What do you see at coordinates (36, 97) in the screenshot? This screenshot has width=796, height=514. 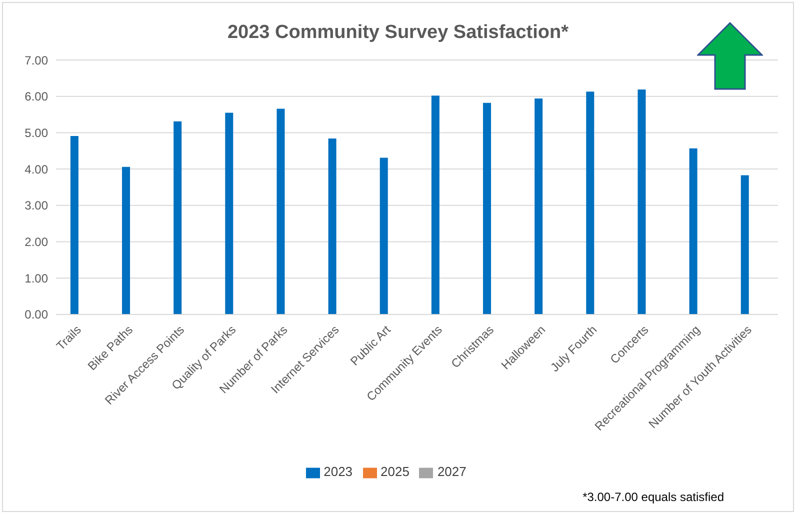 I see `y-tick-label: 6.00` at bounding box center [36, 97].